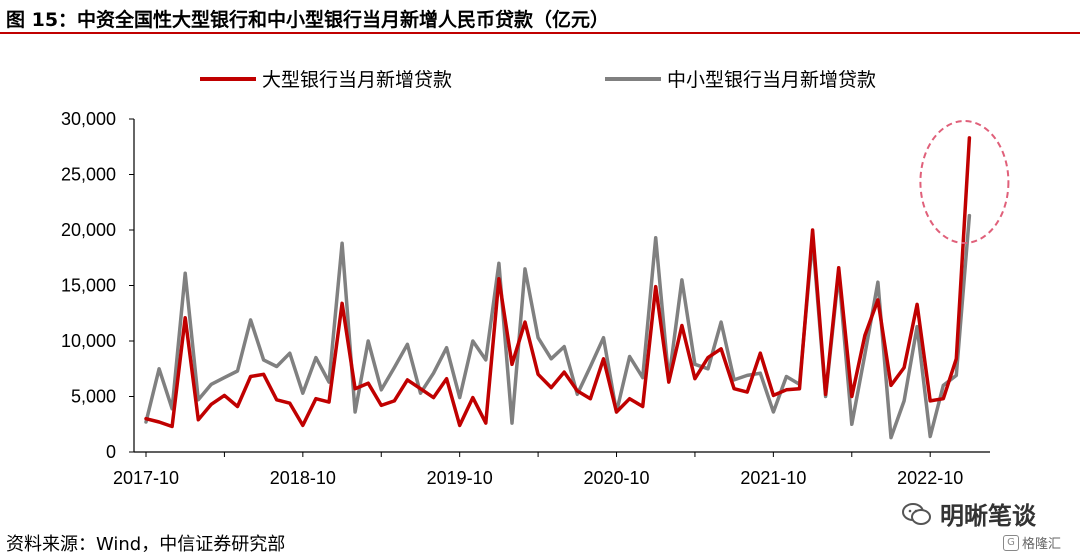 The width and height of the screenshot is (1080, 558). I want to click on source-note: 资料来源：Wind，中信证券研究部, so click(146, 544).